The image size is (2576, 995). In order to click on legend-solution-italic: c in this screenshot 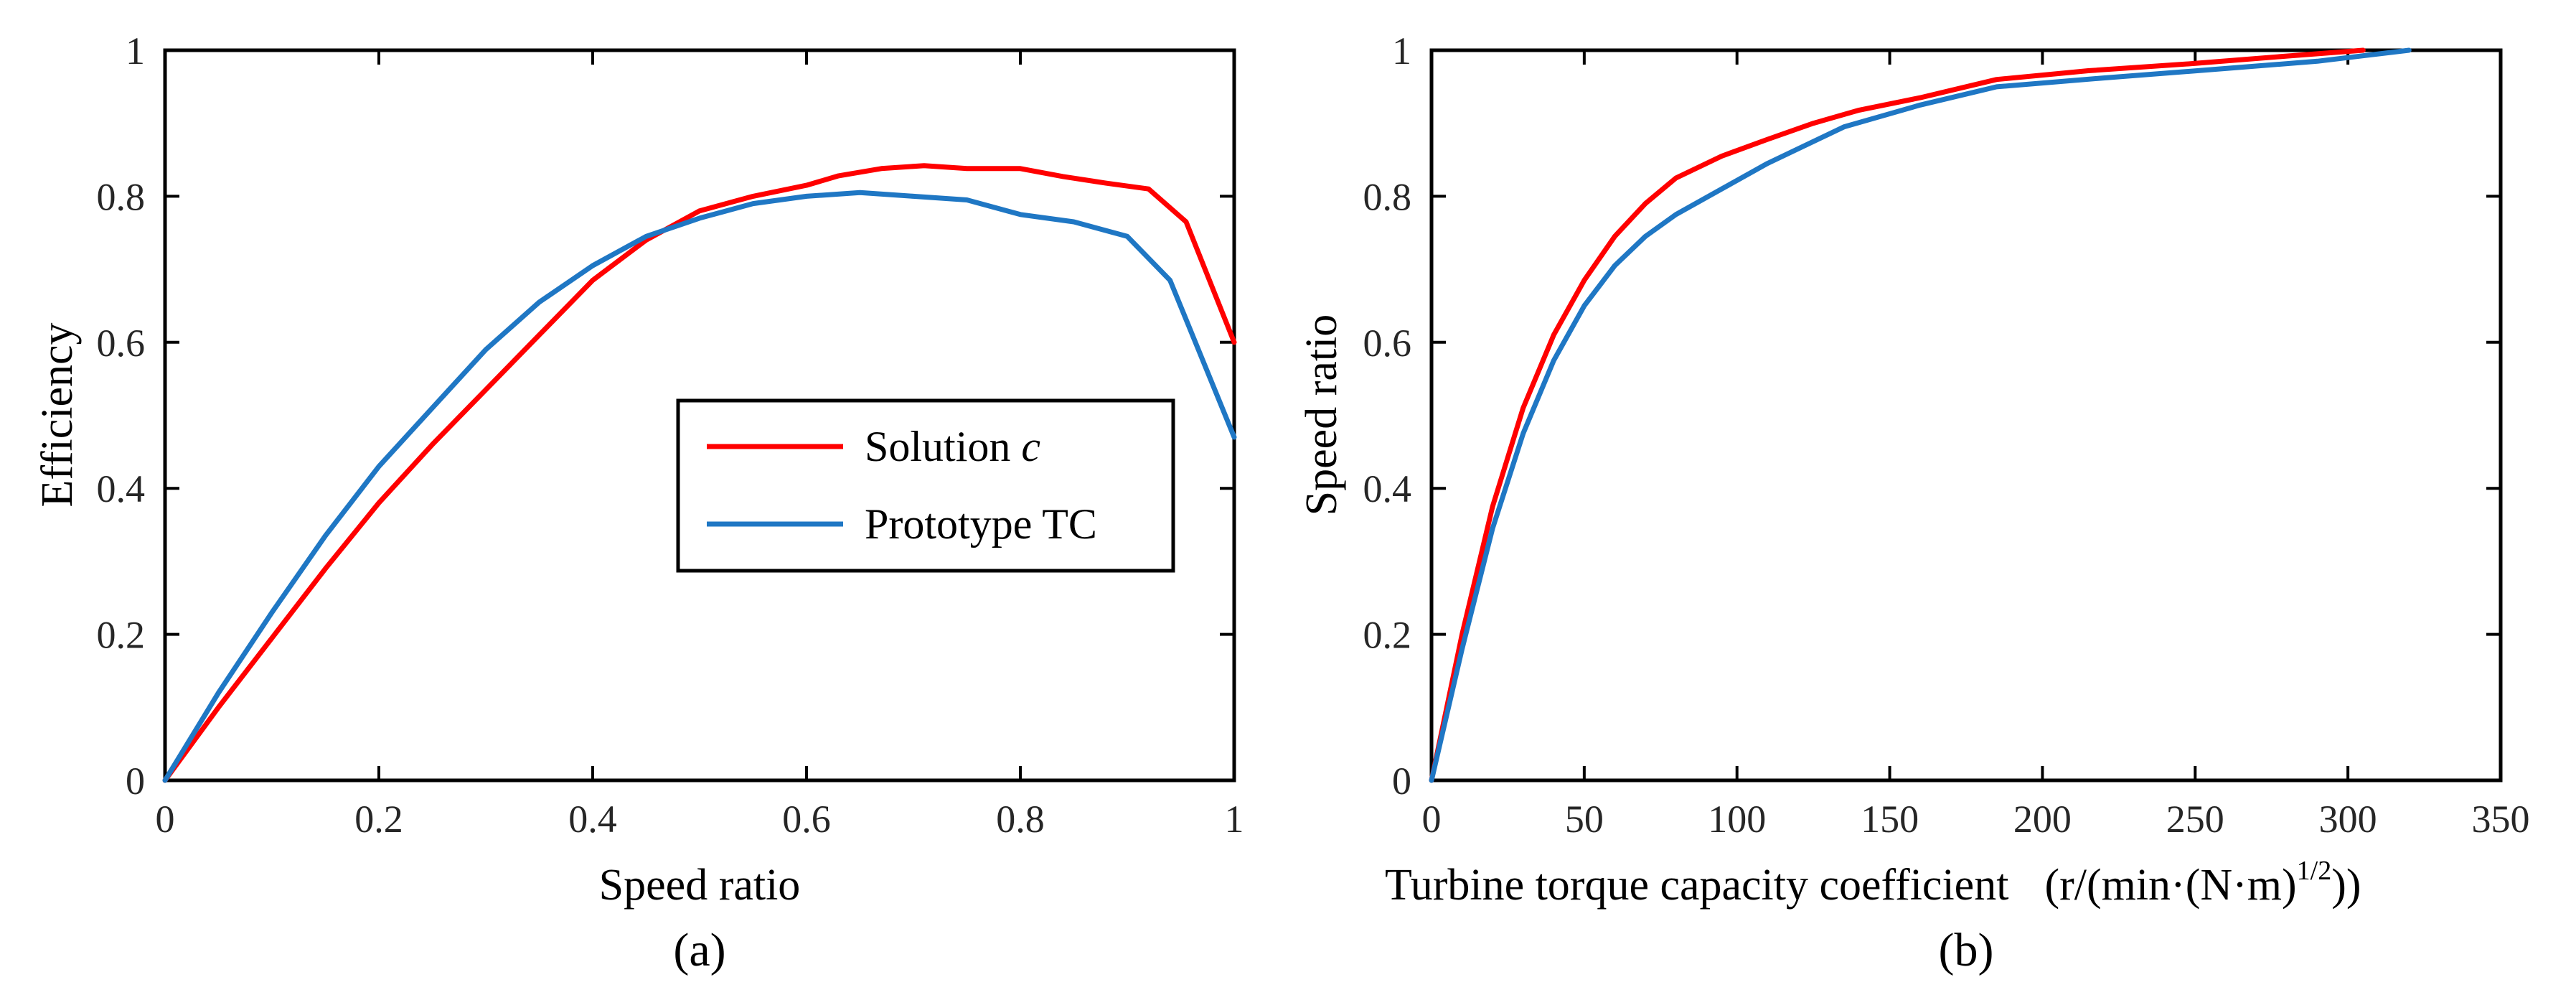, I will do `click(1030, 446)`.